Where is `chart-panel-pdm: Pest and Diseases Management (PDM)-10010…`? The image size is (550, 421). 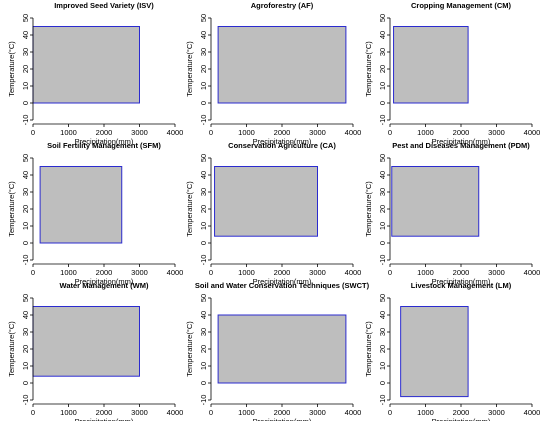 chart-panel-pdm: Pest and Diseases Management (PDM)-10010… is located at coordinates (452, 213).